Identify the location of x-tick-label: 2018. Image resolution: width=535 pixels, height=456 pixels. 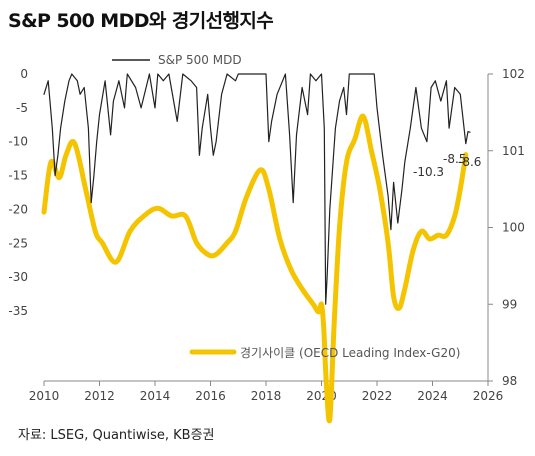
(266, 396).